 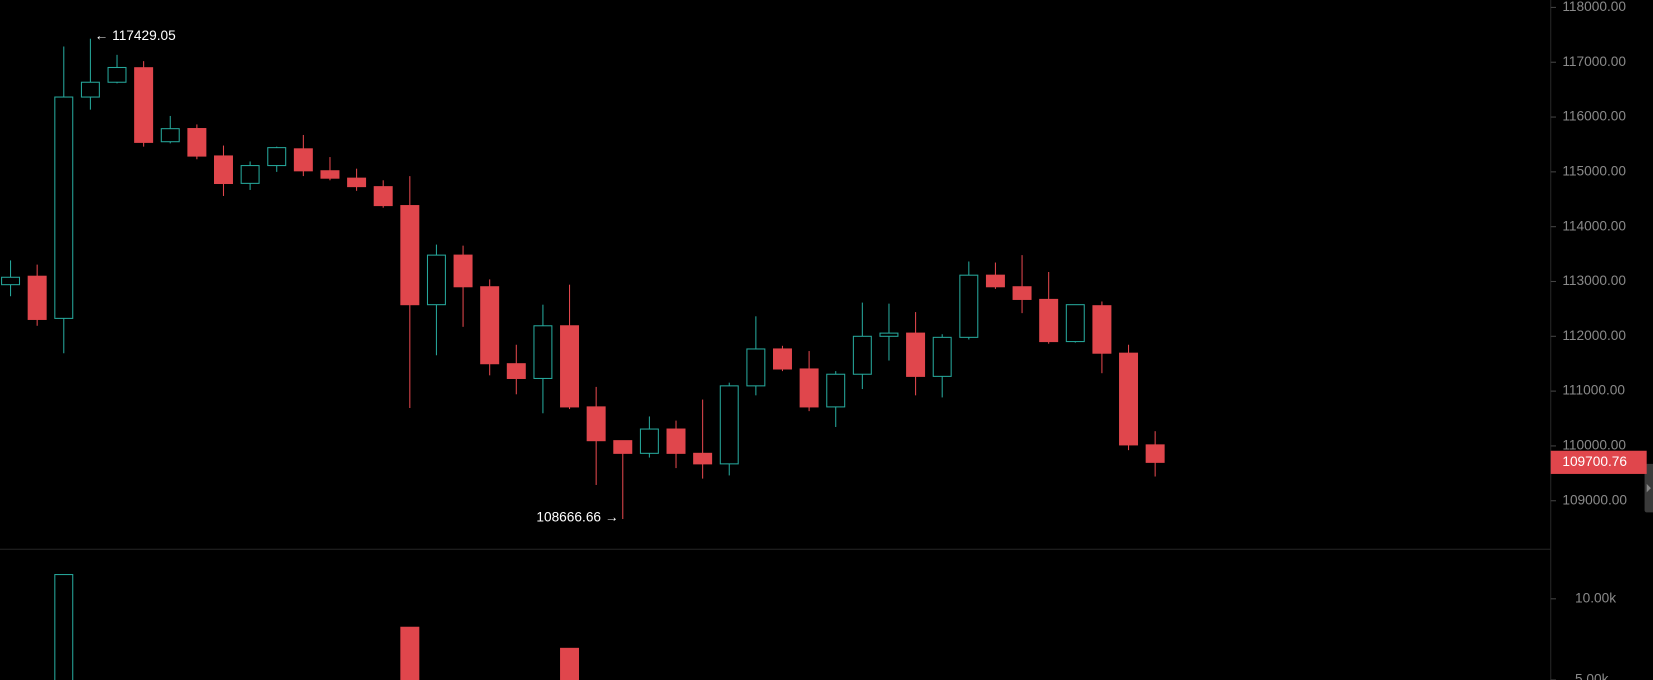 I want to click on y-tick-label: 115000.00, so click(x=1594, y=170).